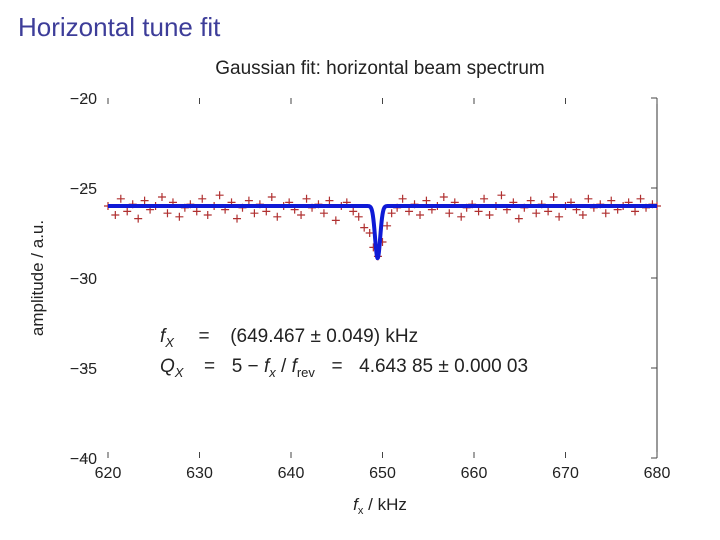 This screenshot has height=540, width=720. Describe the element at coordinates (37, 278) in the screenshot. I see `y-axis-label: amplitude / a.u.` at that location.